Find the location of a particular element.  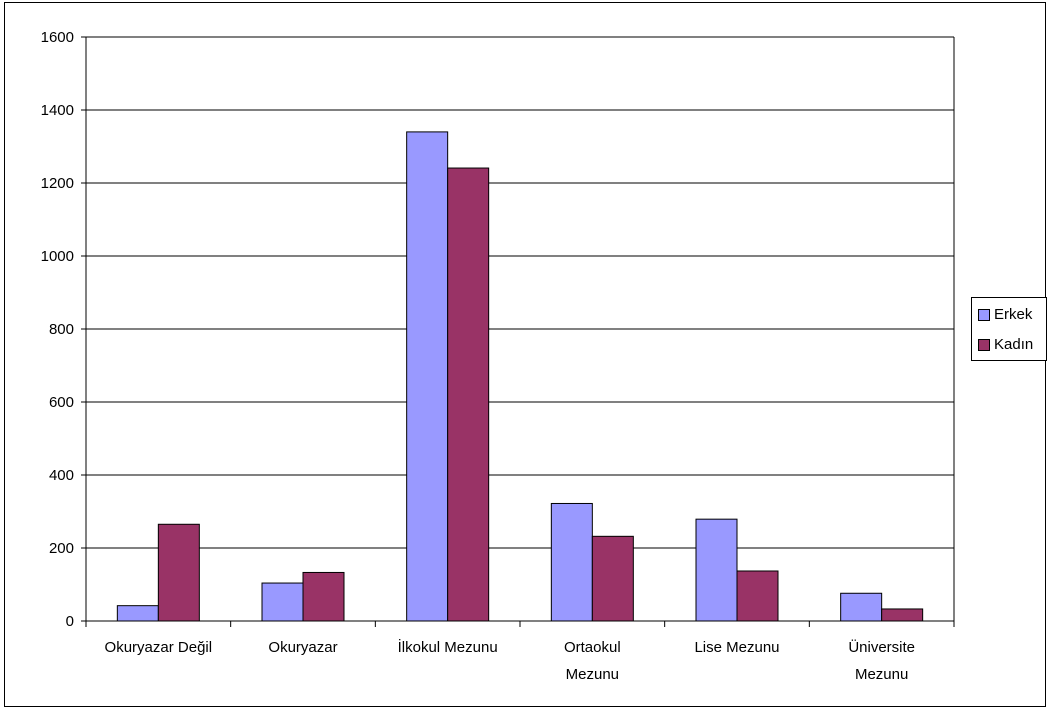

legend-swatch-kadin is located at coordinates (984, 344).